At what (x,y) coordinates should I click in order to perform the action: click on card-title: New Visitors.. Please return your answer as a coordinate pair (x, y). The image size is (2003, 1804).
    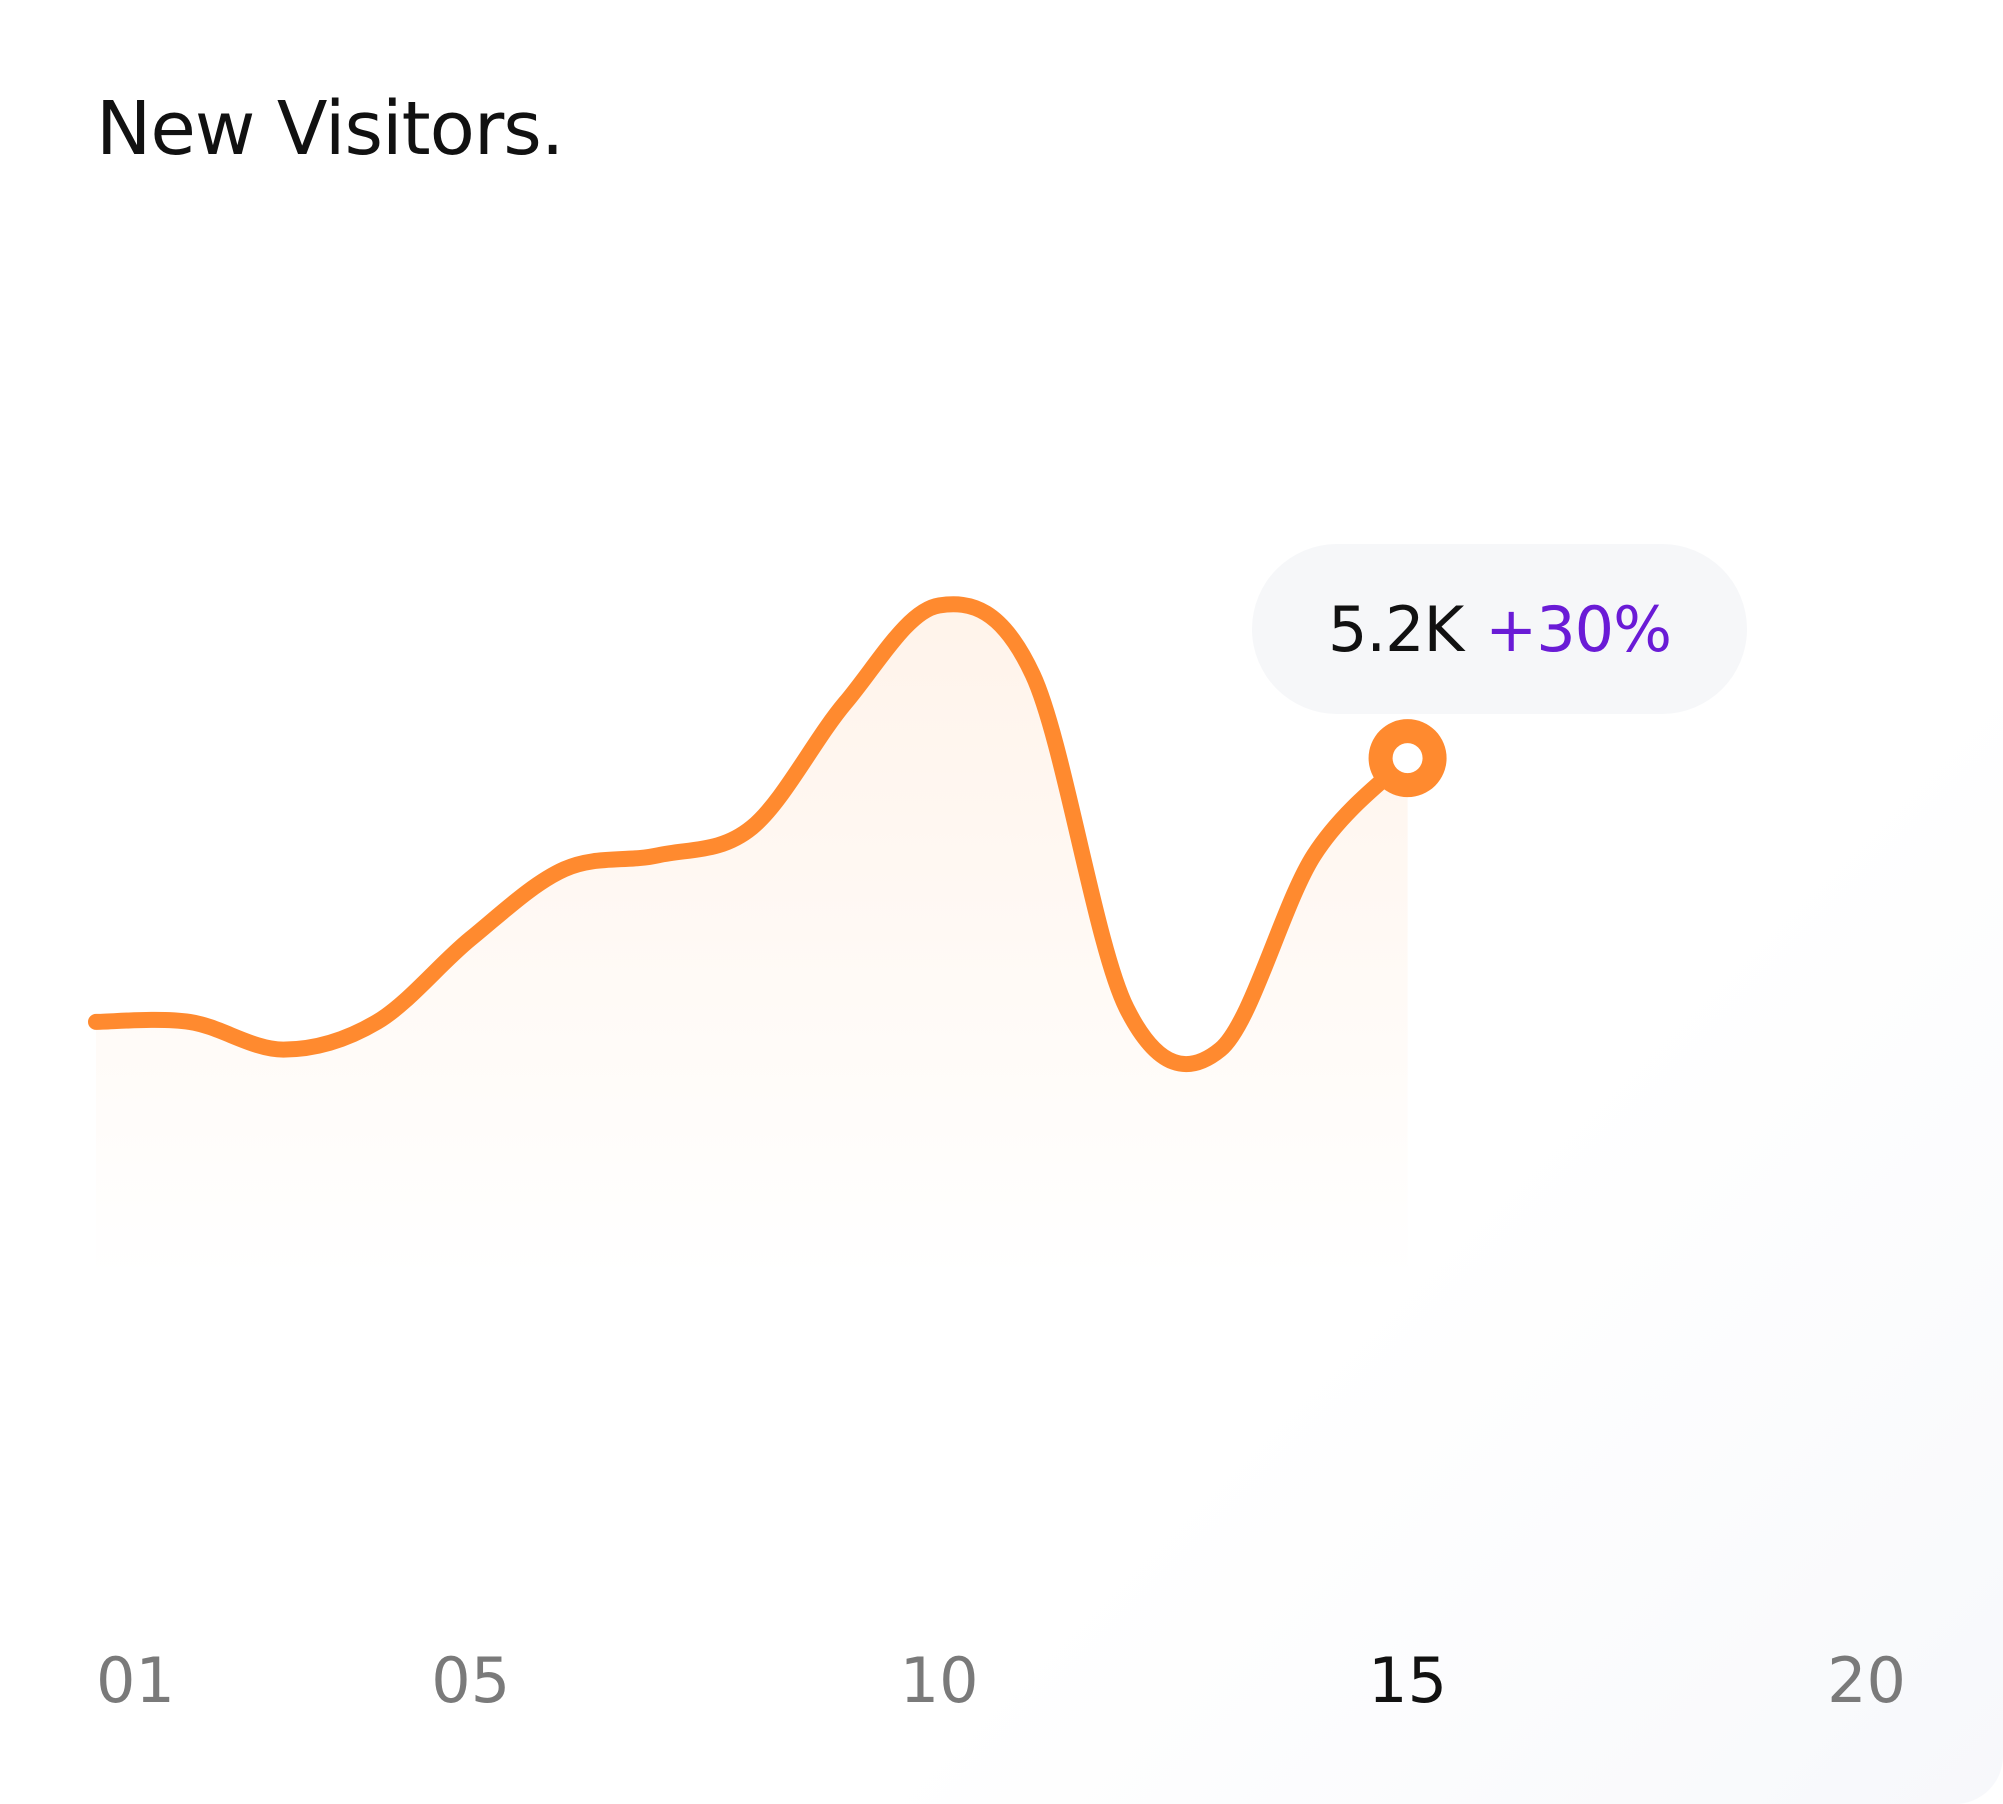
    Looking at the image, I should click on (330, 129).